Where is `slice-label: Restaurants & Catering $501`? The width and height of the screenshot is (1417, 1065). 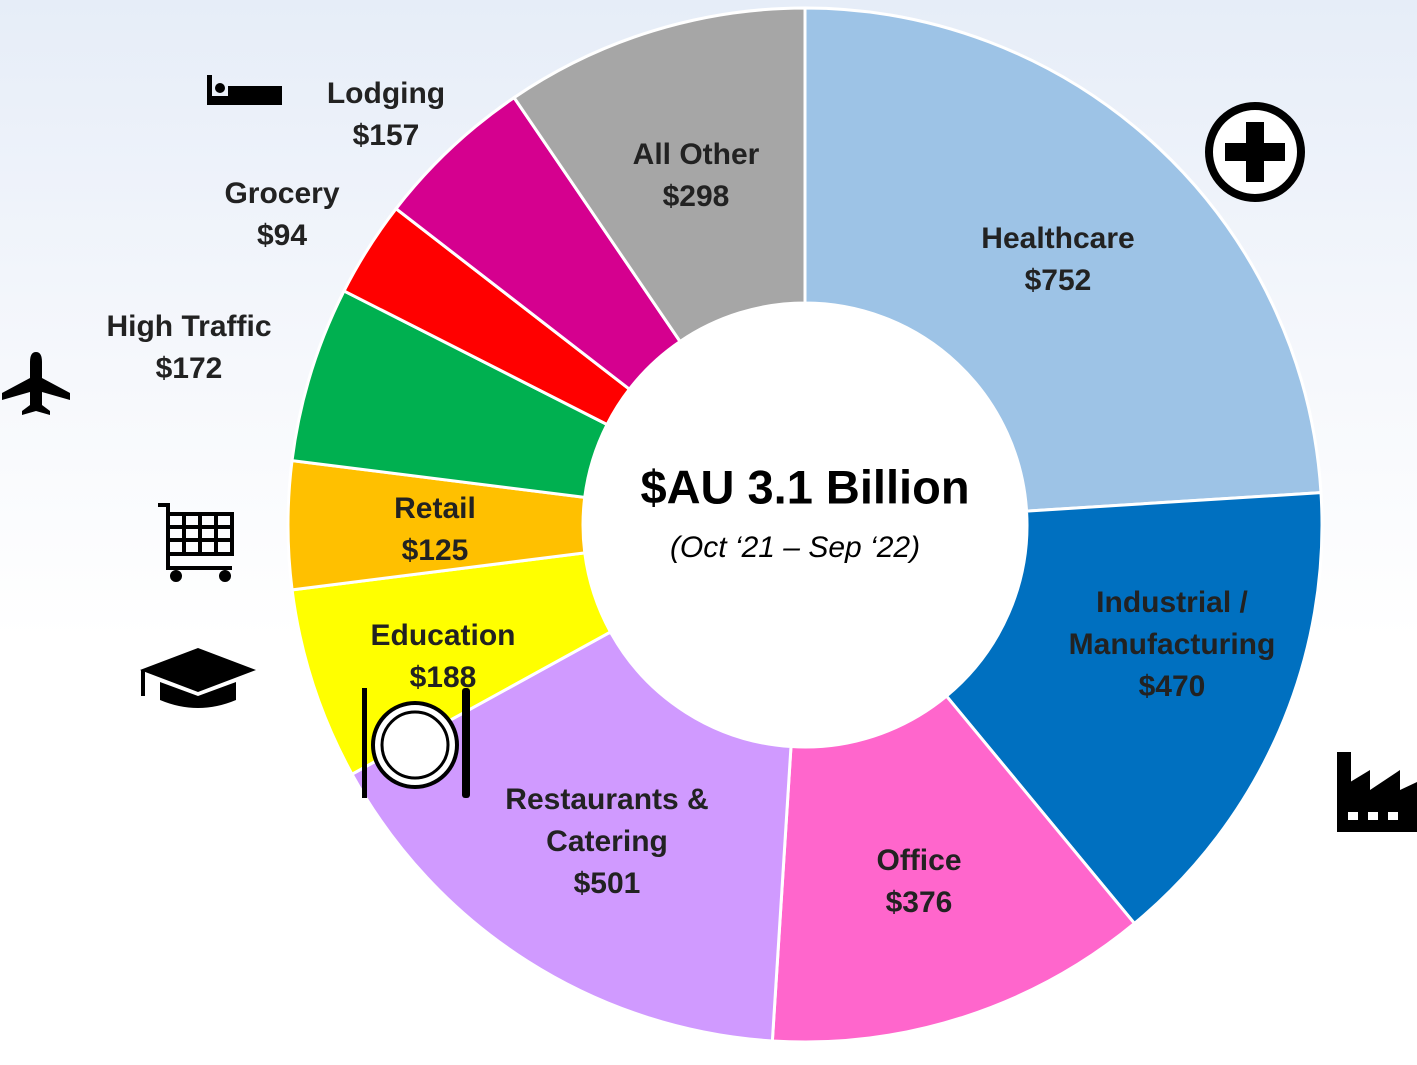
slice-label: Restaurants & Catering $501 is located at coordinates (607, 842).